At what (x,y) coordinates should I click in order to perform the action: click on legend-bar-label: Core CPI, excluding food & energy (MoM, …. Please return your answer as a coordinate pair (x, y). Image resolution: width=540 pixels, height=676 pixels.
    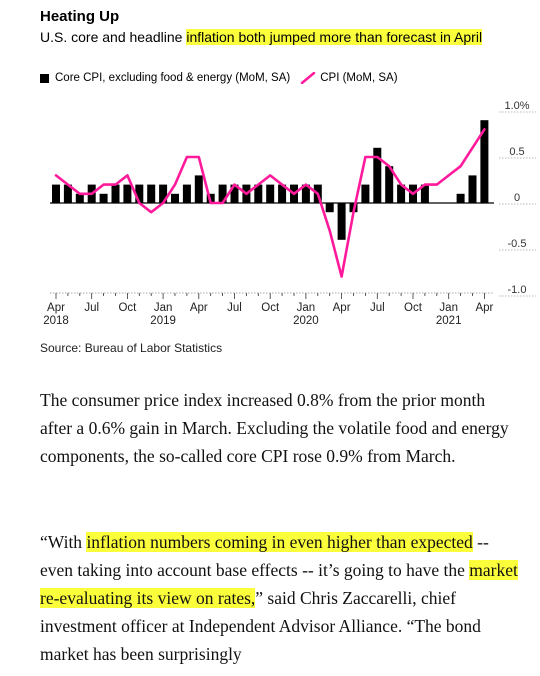
    Looking at the image, I should click on (173, 78).